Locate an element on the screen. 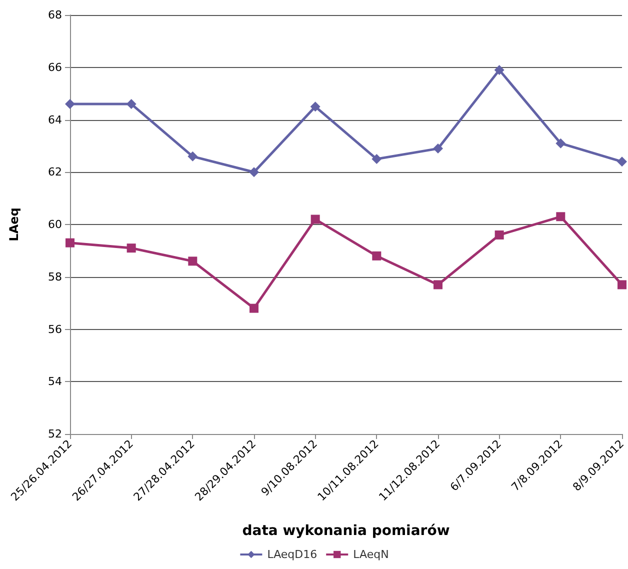  y-tick-label: 66 is located at coordinates (55, 67).